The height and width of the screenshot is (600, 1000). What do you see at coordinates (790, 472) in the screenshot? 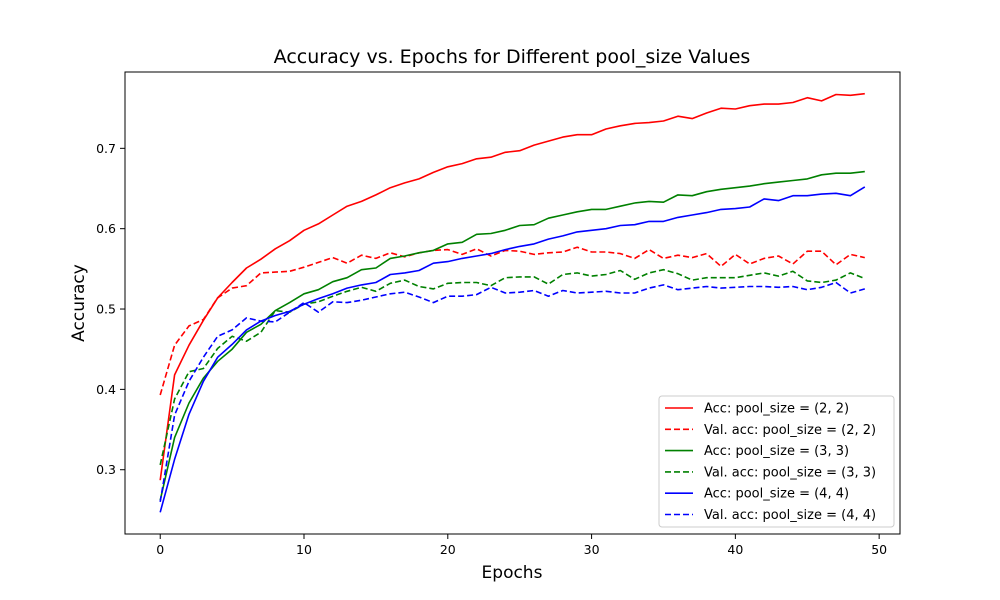
I see `legend-label: Val. acc: pool_size = (3, 3)` at bounding box center [790, 472].